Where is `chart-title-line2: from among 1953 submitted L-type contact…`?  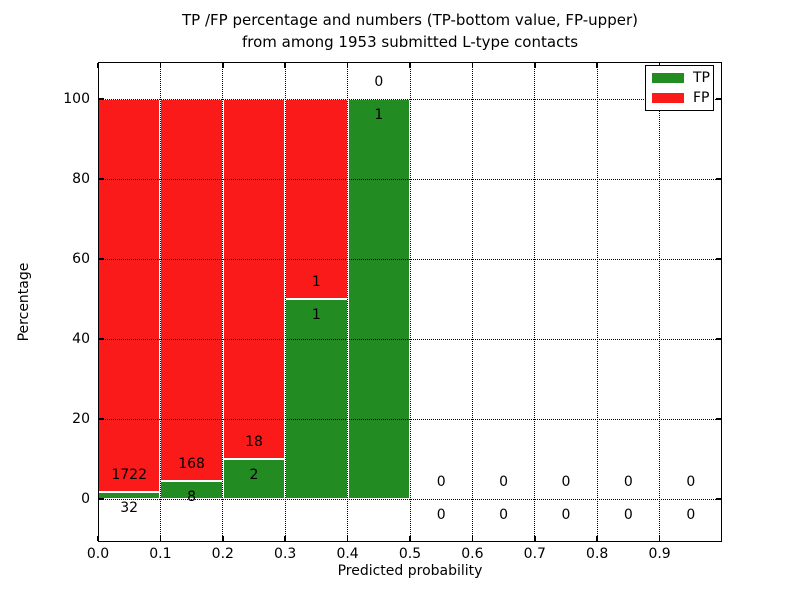 chart-title-line2: from among 1953 submitted L-type contact… is located at coordinates (410, 42).